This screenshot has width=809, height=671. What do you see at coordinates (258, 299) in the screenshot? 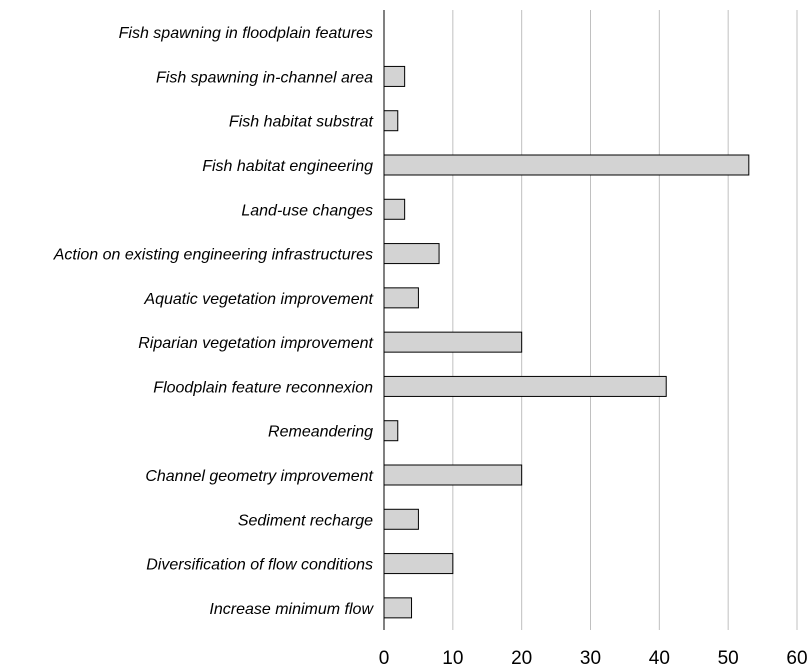
I see `category-label: Aquatic vegetation improvement` at bounding box center [258, 299].